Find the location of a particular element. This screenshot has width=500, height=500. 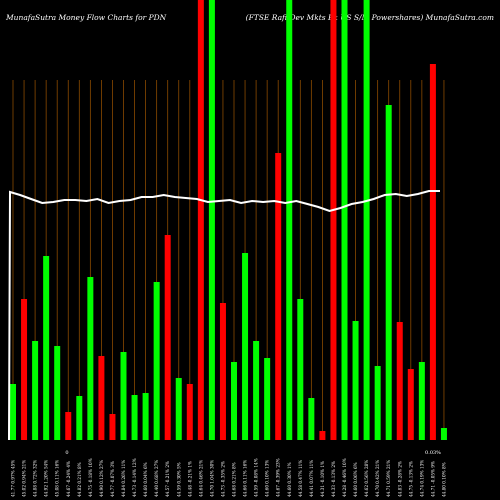

x-mark-0: 0 is located at coordinates (66, 453).